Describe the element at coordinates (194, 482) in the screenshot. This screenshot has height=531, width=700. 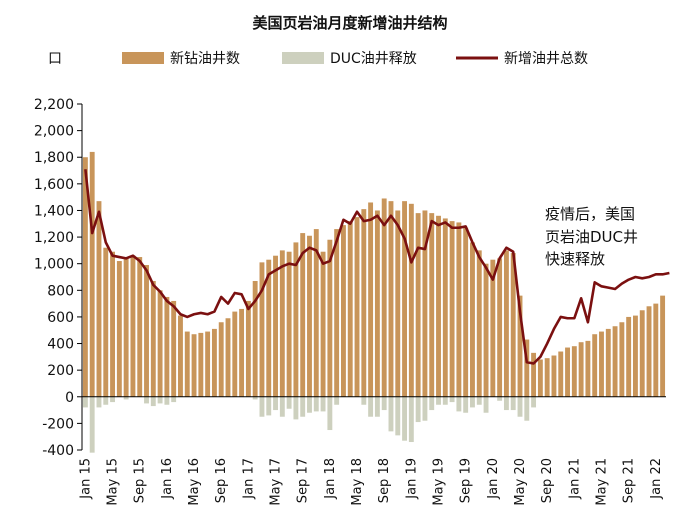
I see `x-tick-label: May 16` at that location.